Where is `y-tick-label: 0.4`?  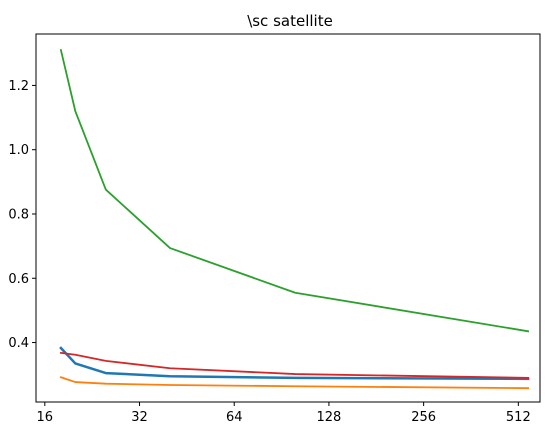 y-tick-label: 0.4 is located at coordinates (18, 343).